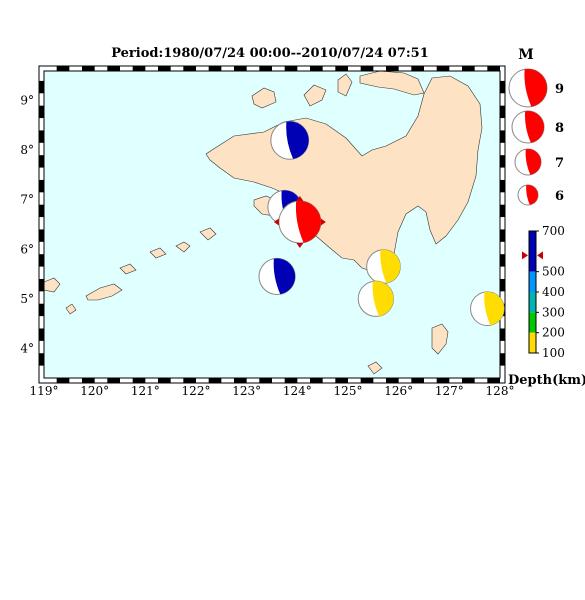 The height and width of the screenshot is (600, 585). What do you see at coordinates (559, 163) in the screenshot?
I see `magnitude-legend-label: 7` at bounding box center [559, 163].